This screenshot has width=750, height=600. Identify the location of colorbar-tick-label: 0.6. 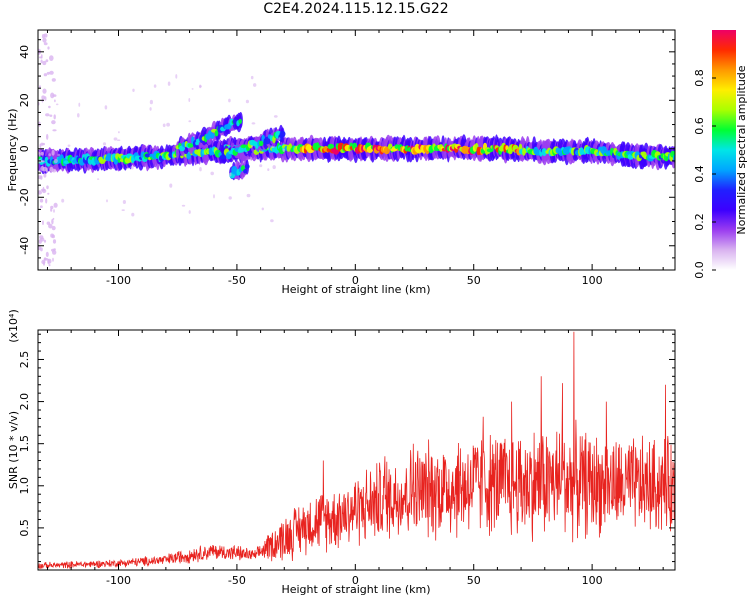
(699, 126).